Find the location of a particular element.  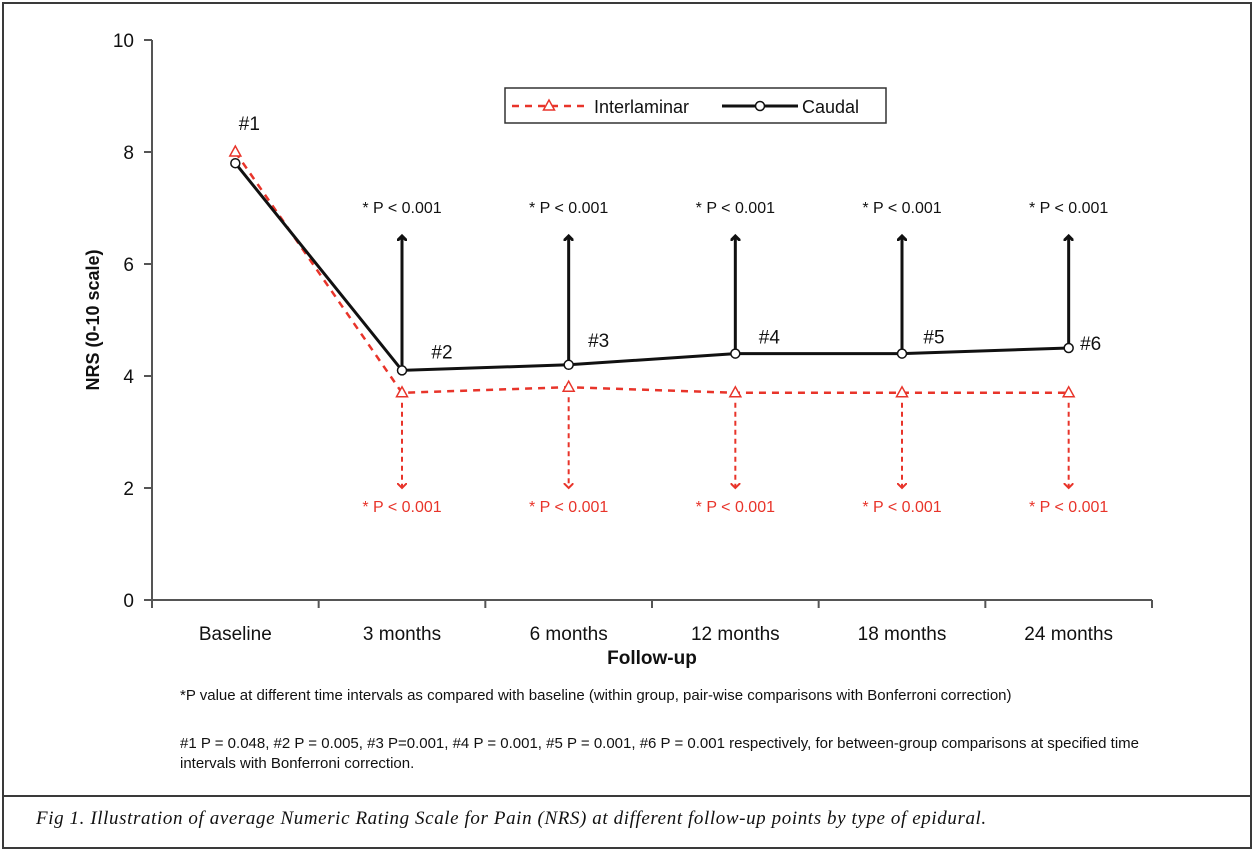

point-label: #5 is located at coordinates (933, 338).